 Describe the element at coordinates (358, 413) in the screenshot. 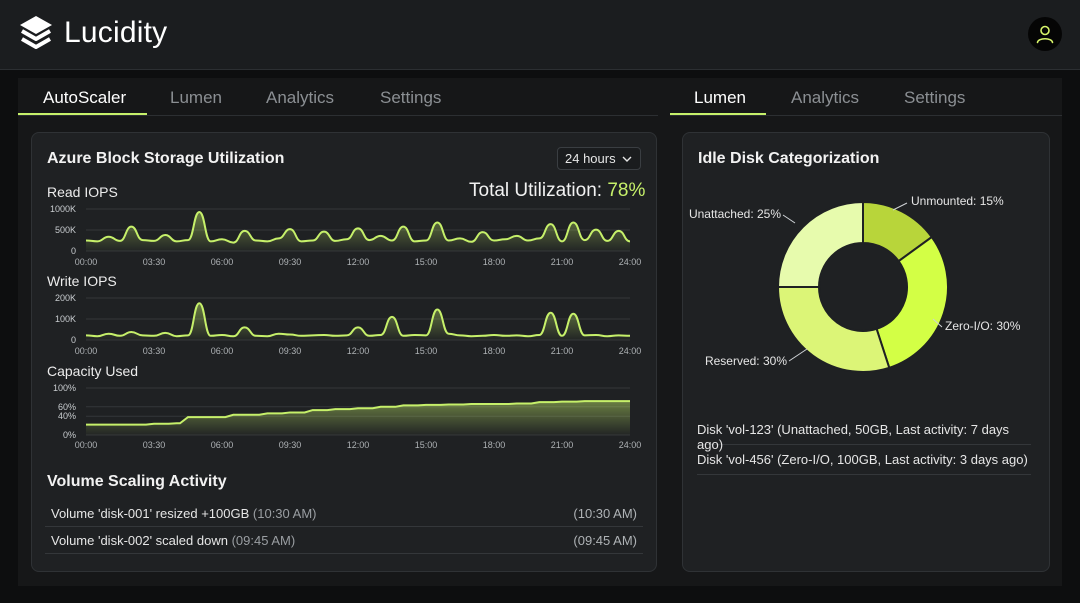

I see `capacity-line` at that location.